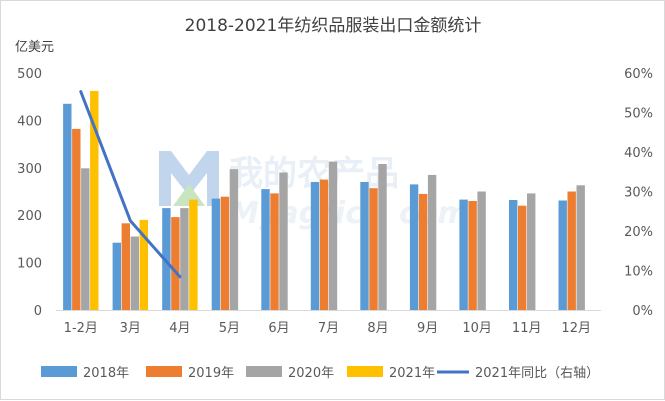 This screenshot has width=665, height=401. Describe the element at coordinates (537, 373) in the screenshot. I see `legend-label: 2021年同比（右轴）` at that location.